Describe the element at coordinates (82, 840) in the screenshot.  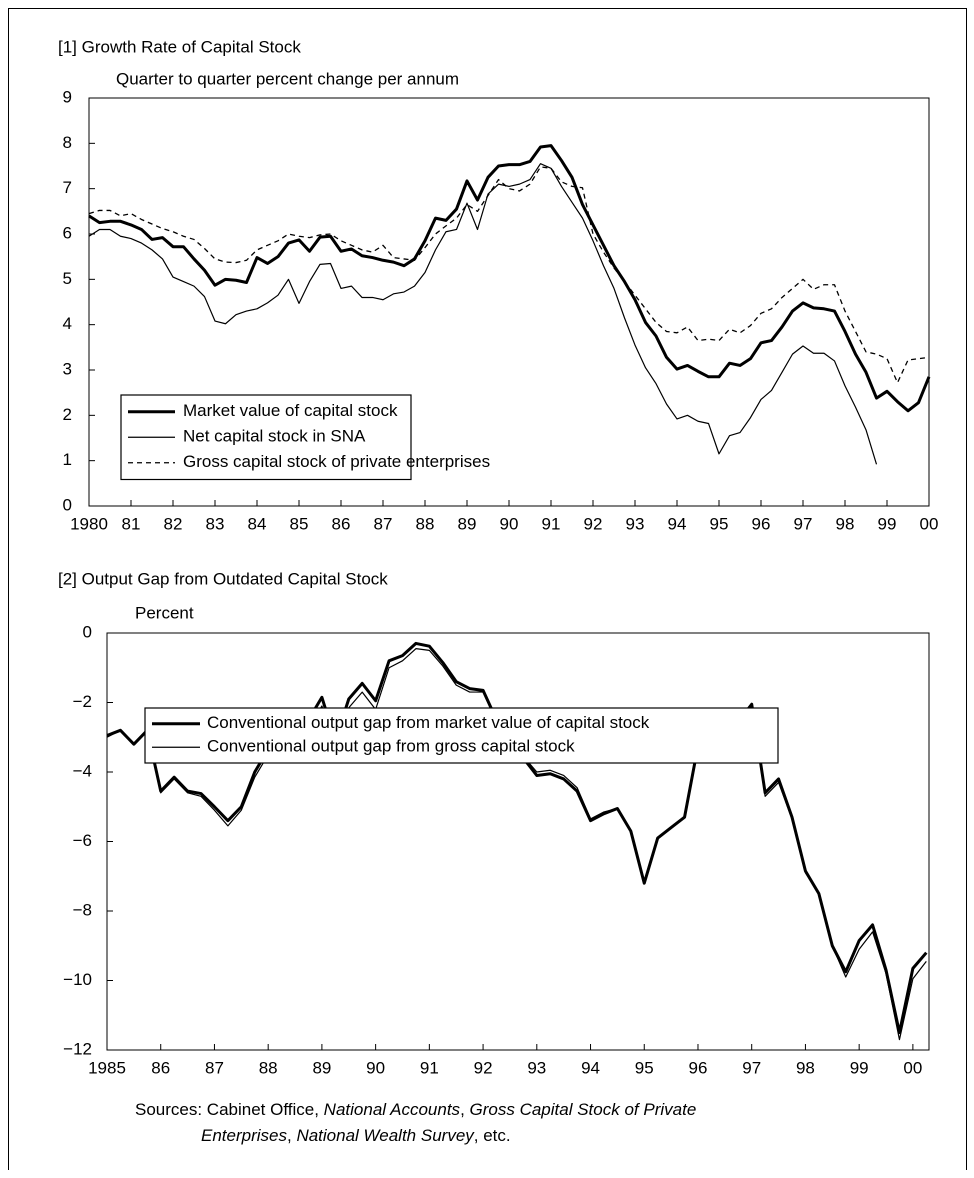
I see `y-tick-label: −6` at that location.